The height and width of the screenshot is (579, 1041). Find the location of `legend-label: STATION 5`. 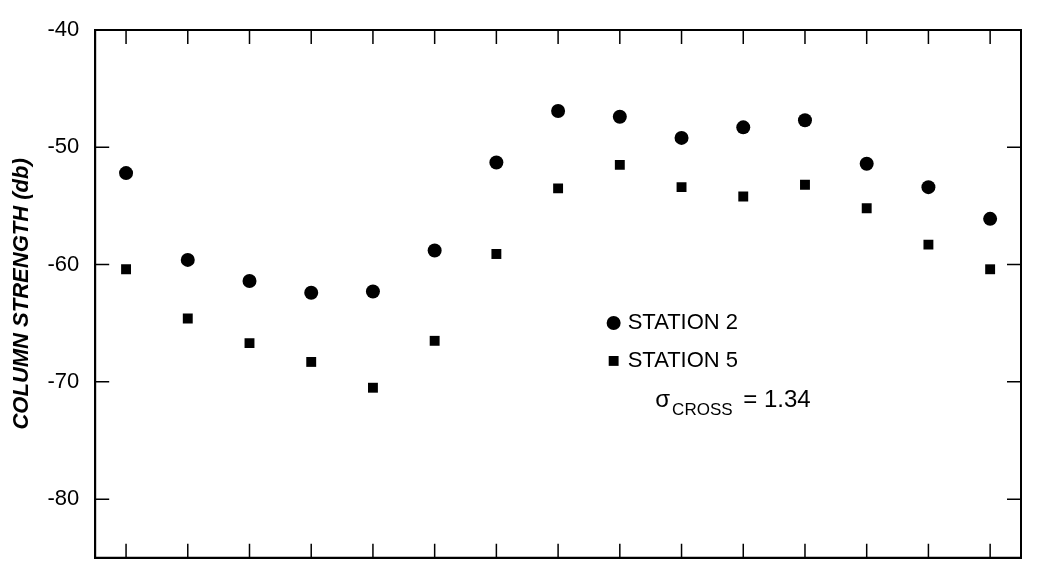

legend-label: STATION 5 is located at coordinates (683, 359).